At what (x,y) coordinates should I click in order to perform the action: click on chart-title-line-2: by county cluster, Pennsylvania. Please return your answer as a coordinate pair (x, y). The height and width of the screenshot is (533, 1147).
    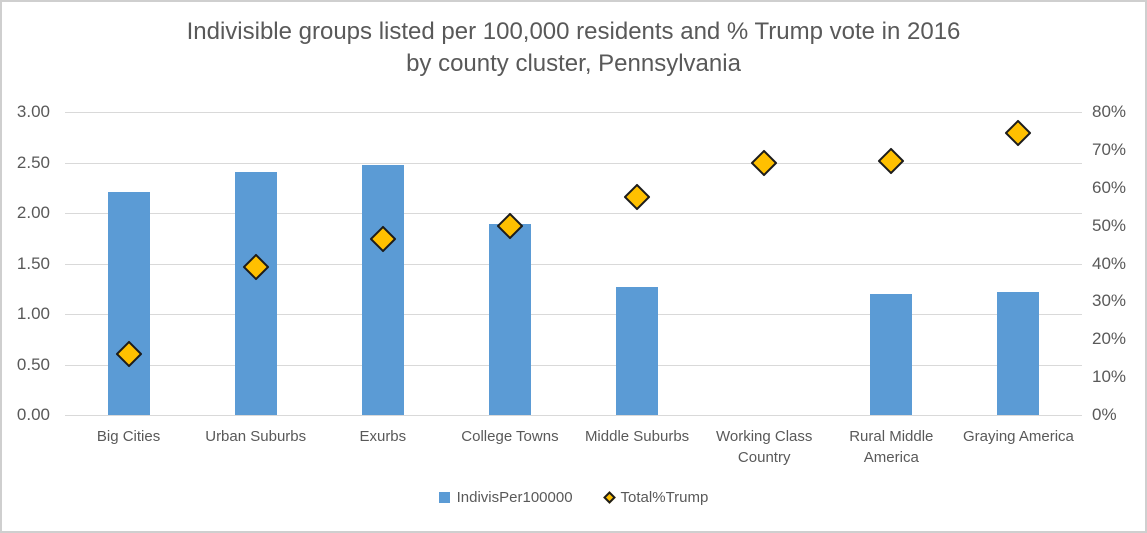
    Looking at the image, I should click on (573, 63).